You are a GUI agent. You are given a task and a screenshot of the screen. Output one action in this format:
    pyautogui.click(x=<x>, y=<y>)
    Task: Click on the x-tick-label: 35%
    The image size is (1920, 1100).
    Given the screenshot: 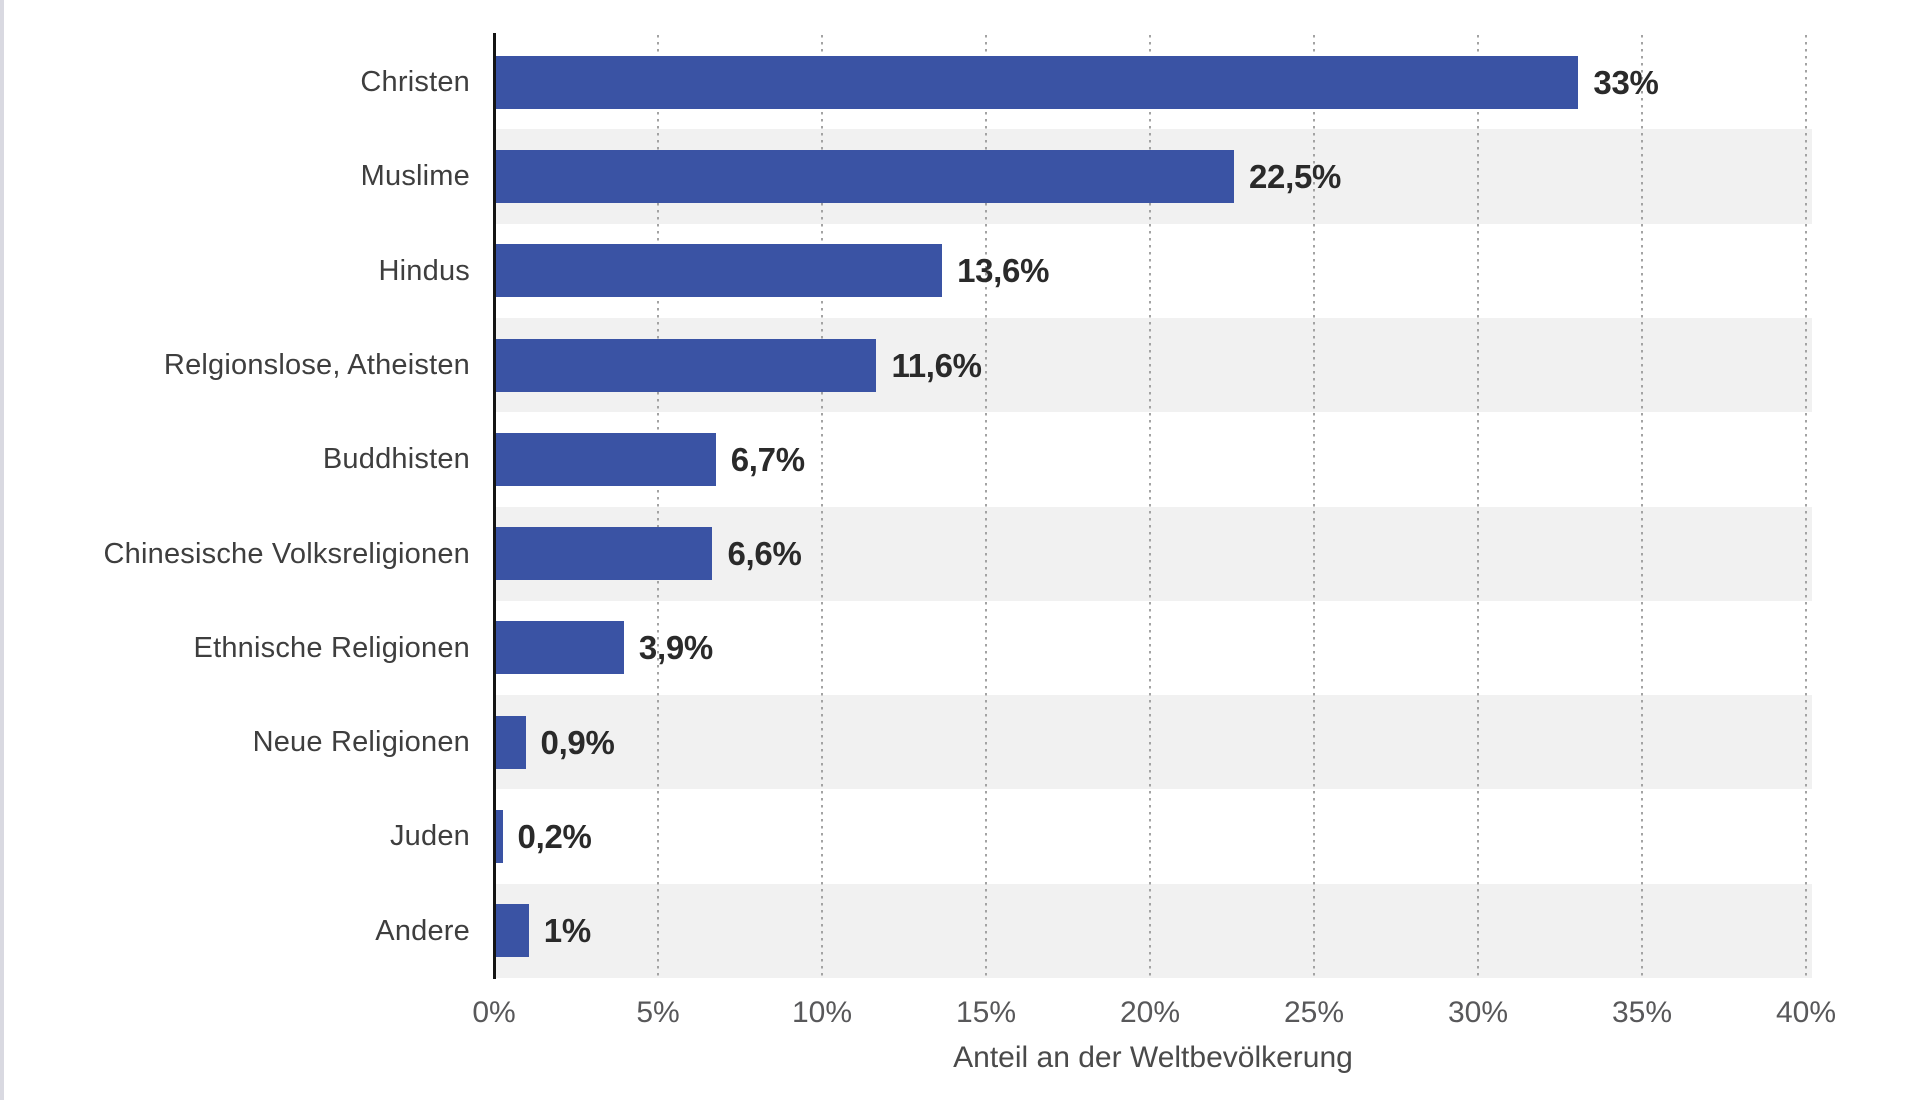 What is the action you would take?
    pyautogui.click(x=1642, y=1012)
    